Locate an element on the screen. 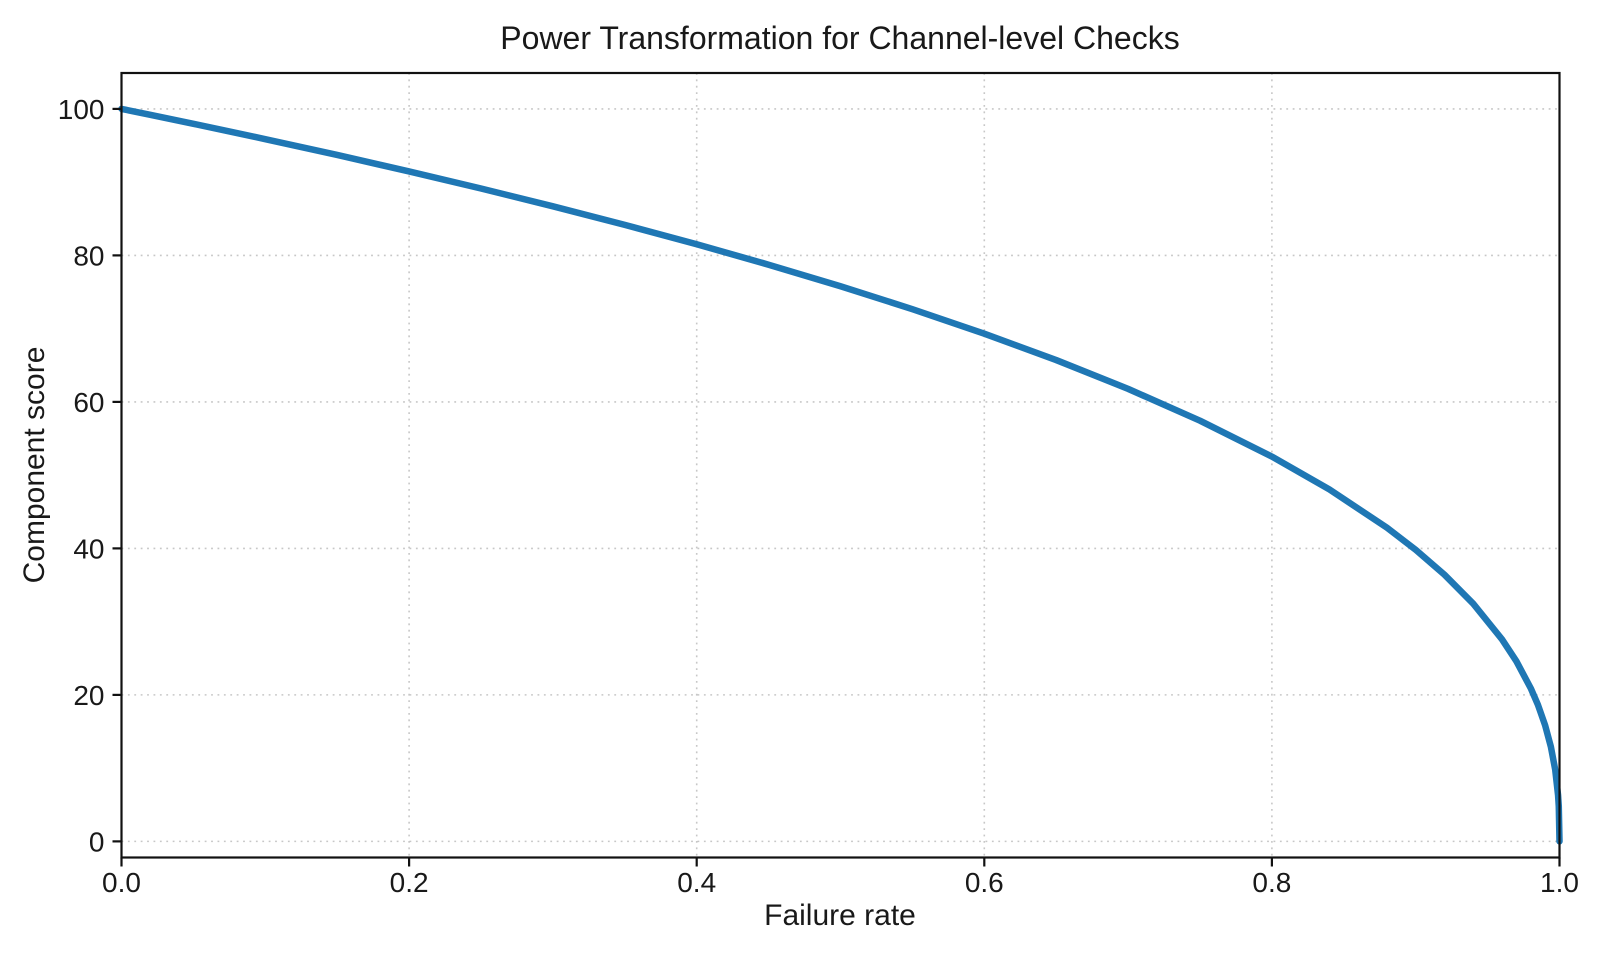  y-tick-label: 20 is located at coordinates (88, 695).